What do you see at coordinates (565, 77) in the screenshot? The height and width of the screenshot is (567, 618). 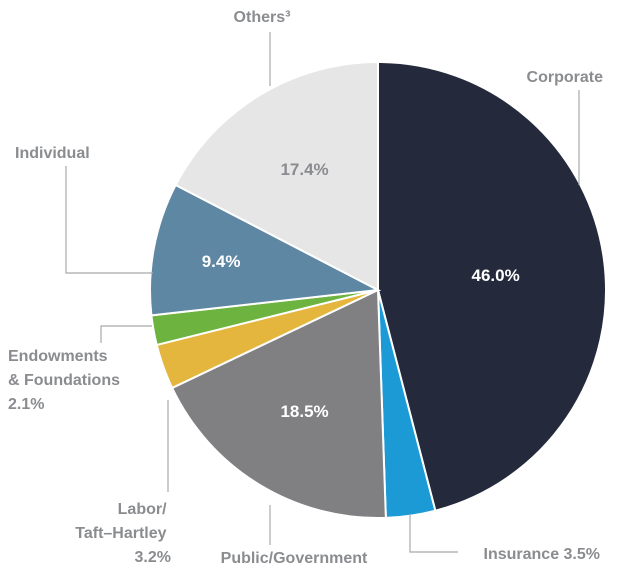 I see `label-corporate: Corporate` at bounding box center [565, 77].